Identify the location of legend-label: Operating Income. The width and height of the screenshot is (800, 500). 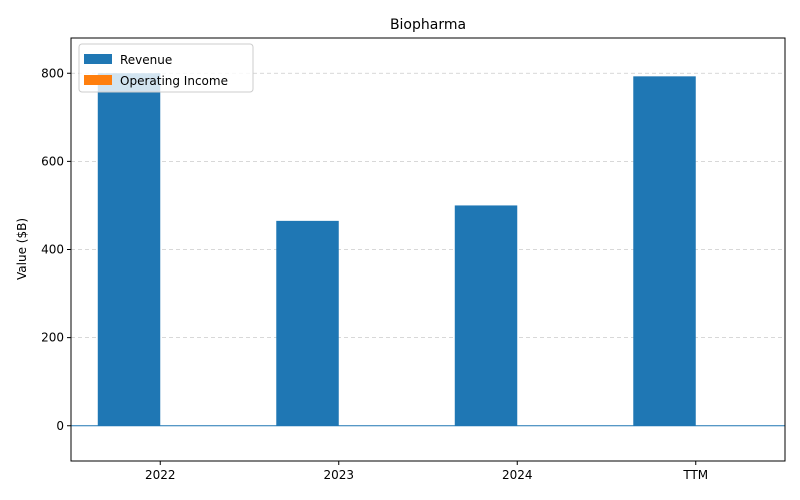
(174, 81).